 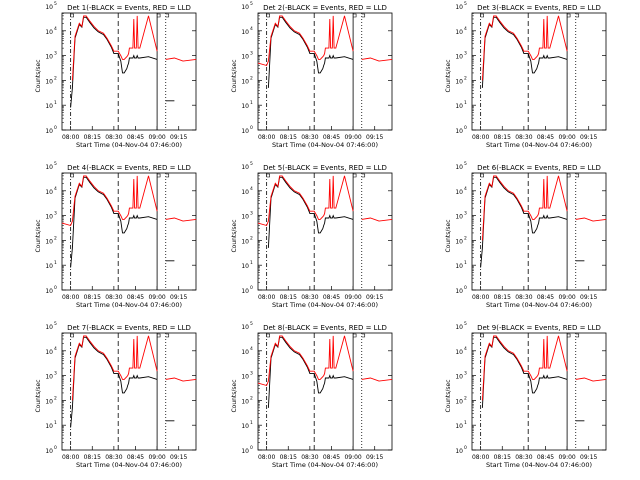 I want to click on panel-title: Det 5(-BLACK = Events, RED = LLD, so click(x=325, y=168).